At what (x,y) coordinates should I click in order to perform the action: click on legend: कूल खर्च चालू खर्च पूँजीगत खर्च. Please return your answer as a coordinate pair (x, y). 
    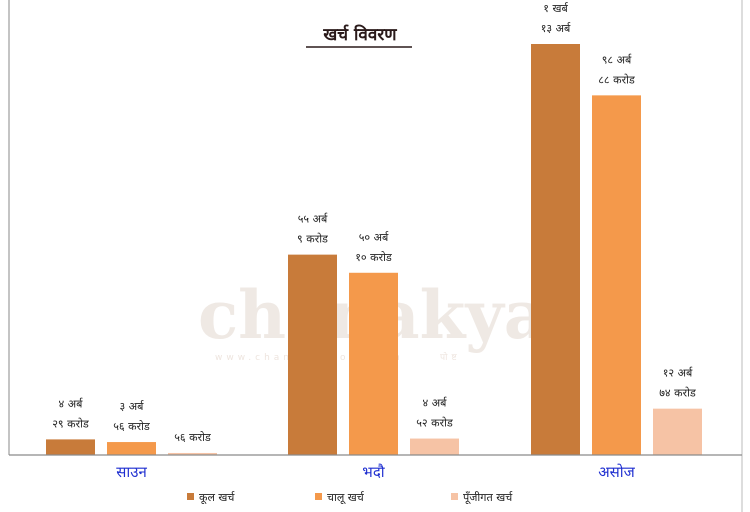
    Looking at the image, I should click on (350, 498).